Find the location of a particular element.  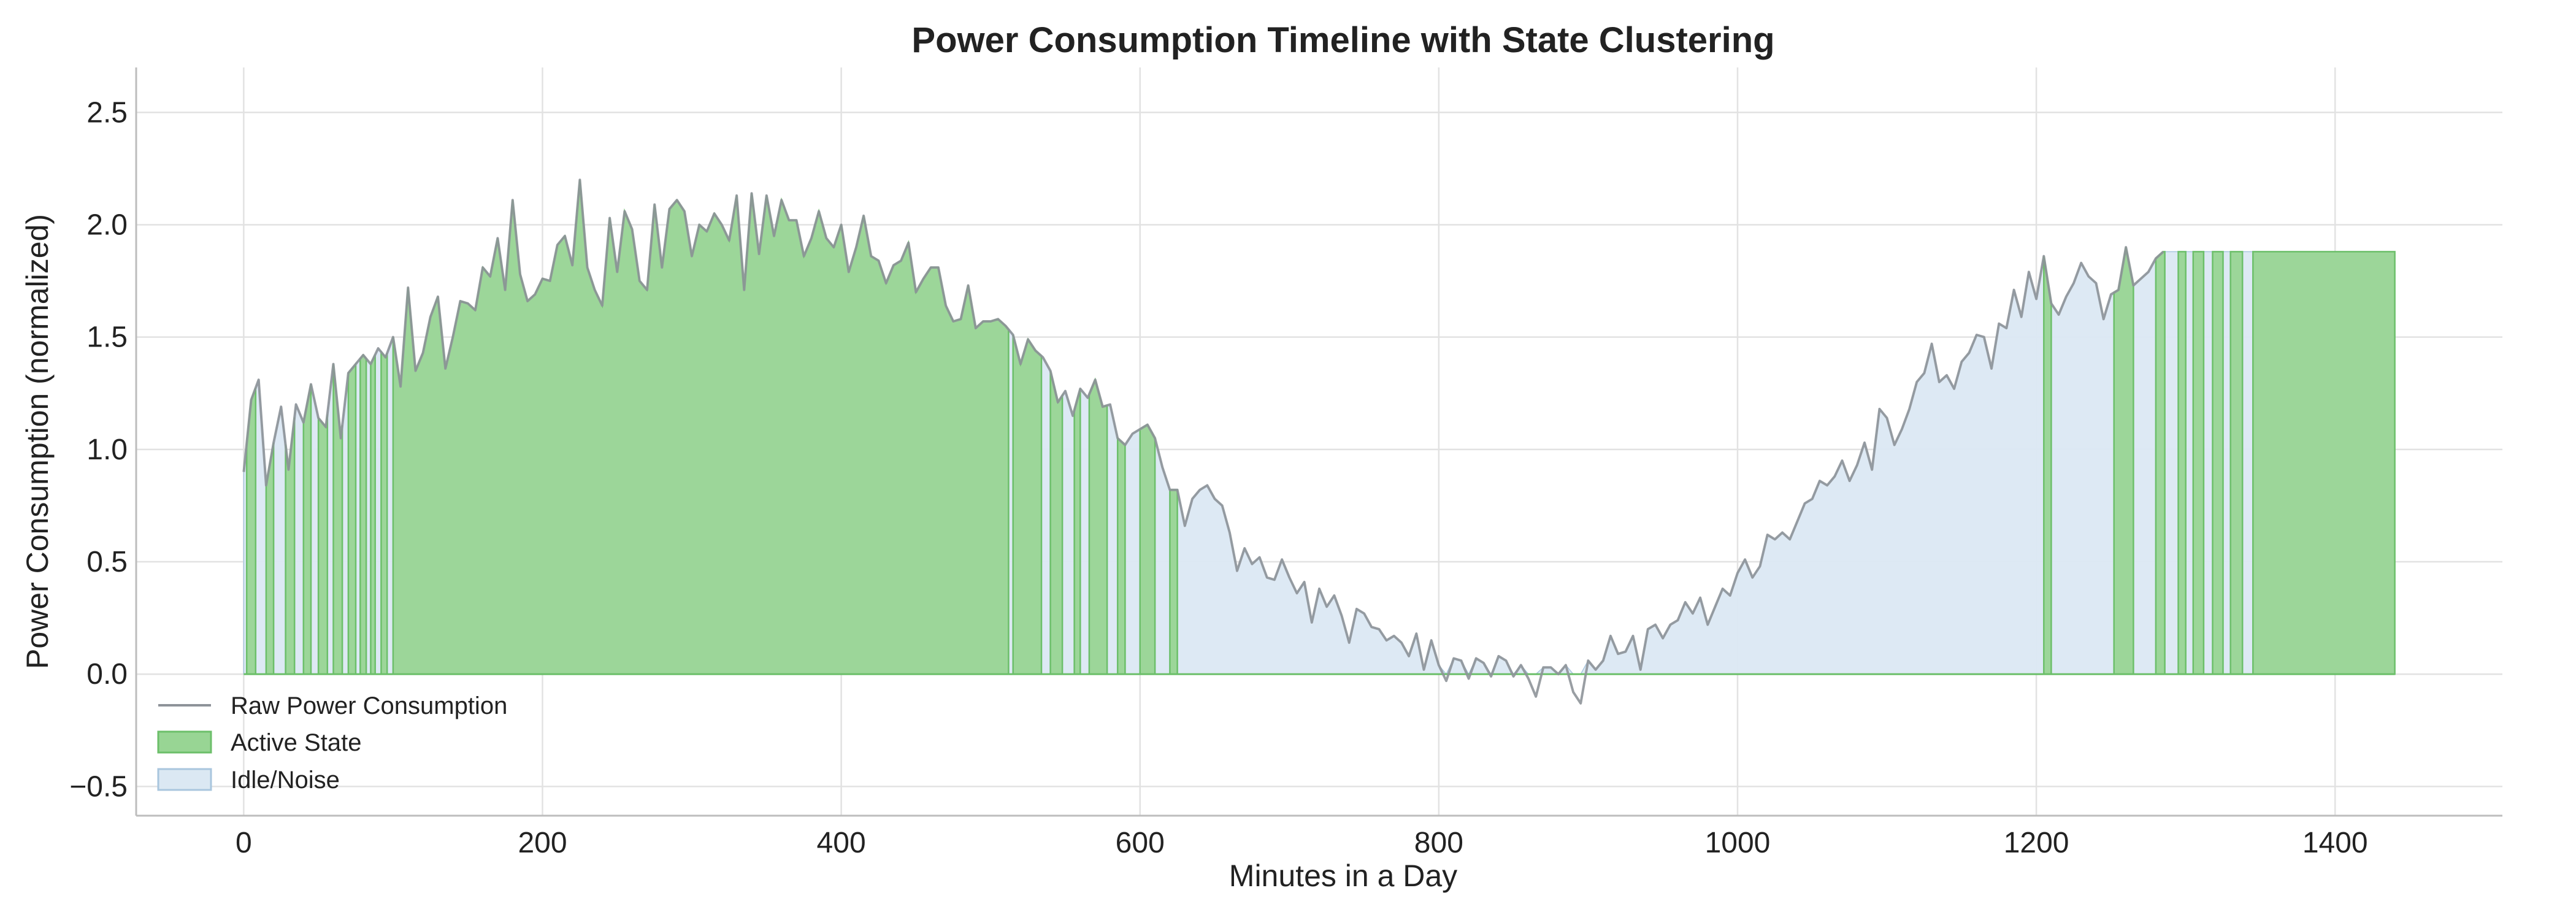

x-axis-ticks: 0 200 400 600 800 1000 1200 1400 is located at coordinates (1302, 843).